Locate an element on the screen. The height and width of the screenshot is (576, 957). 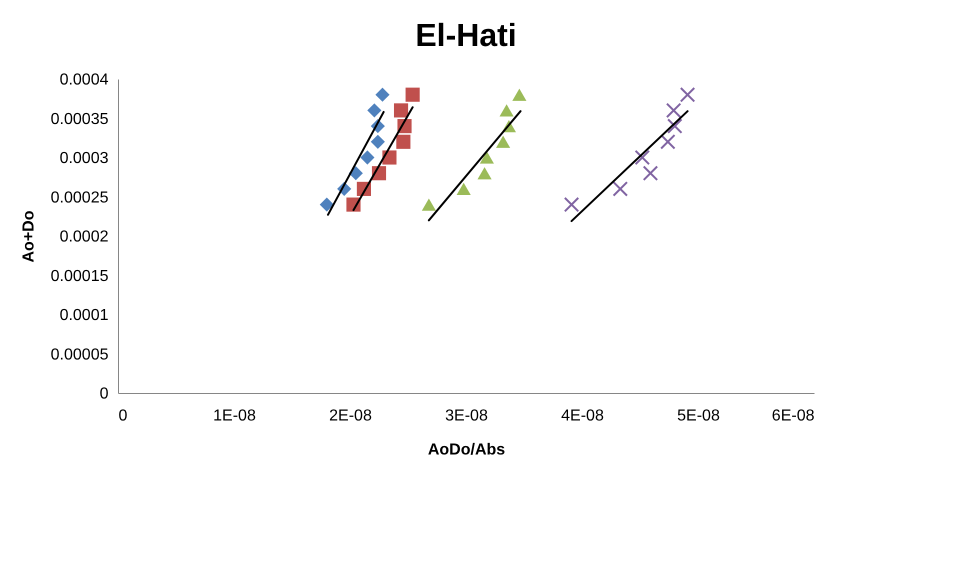
y-tick-label: 0.0004 is located at coordinates (84, 80).